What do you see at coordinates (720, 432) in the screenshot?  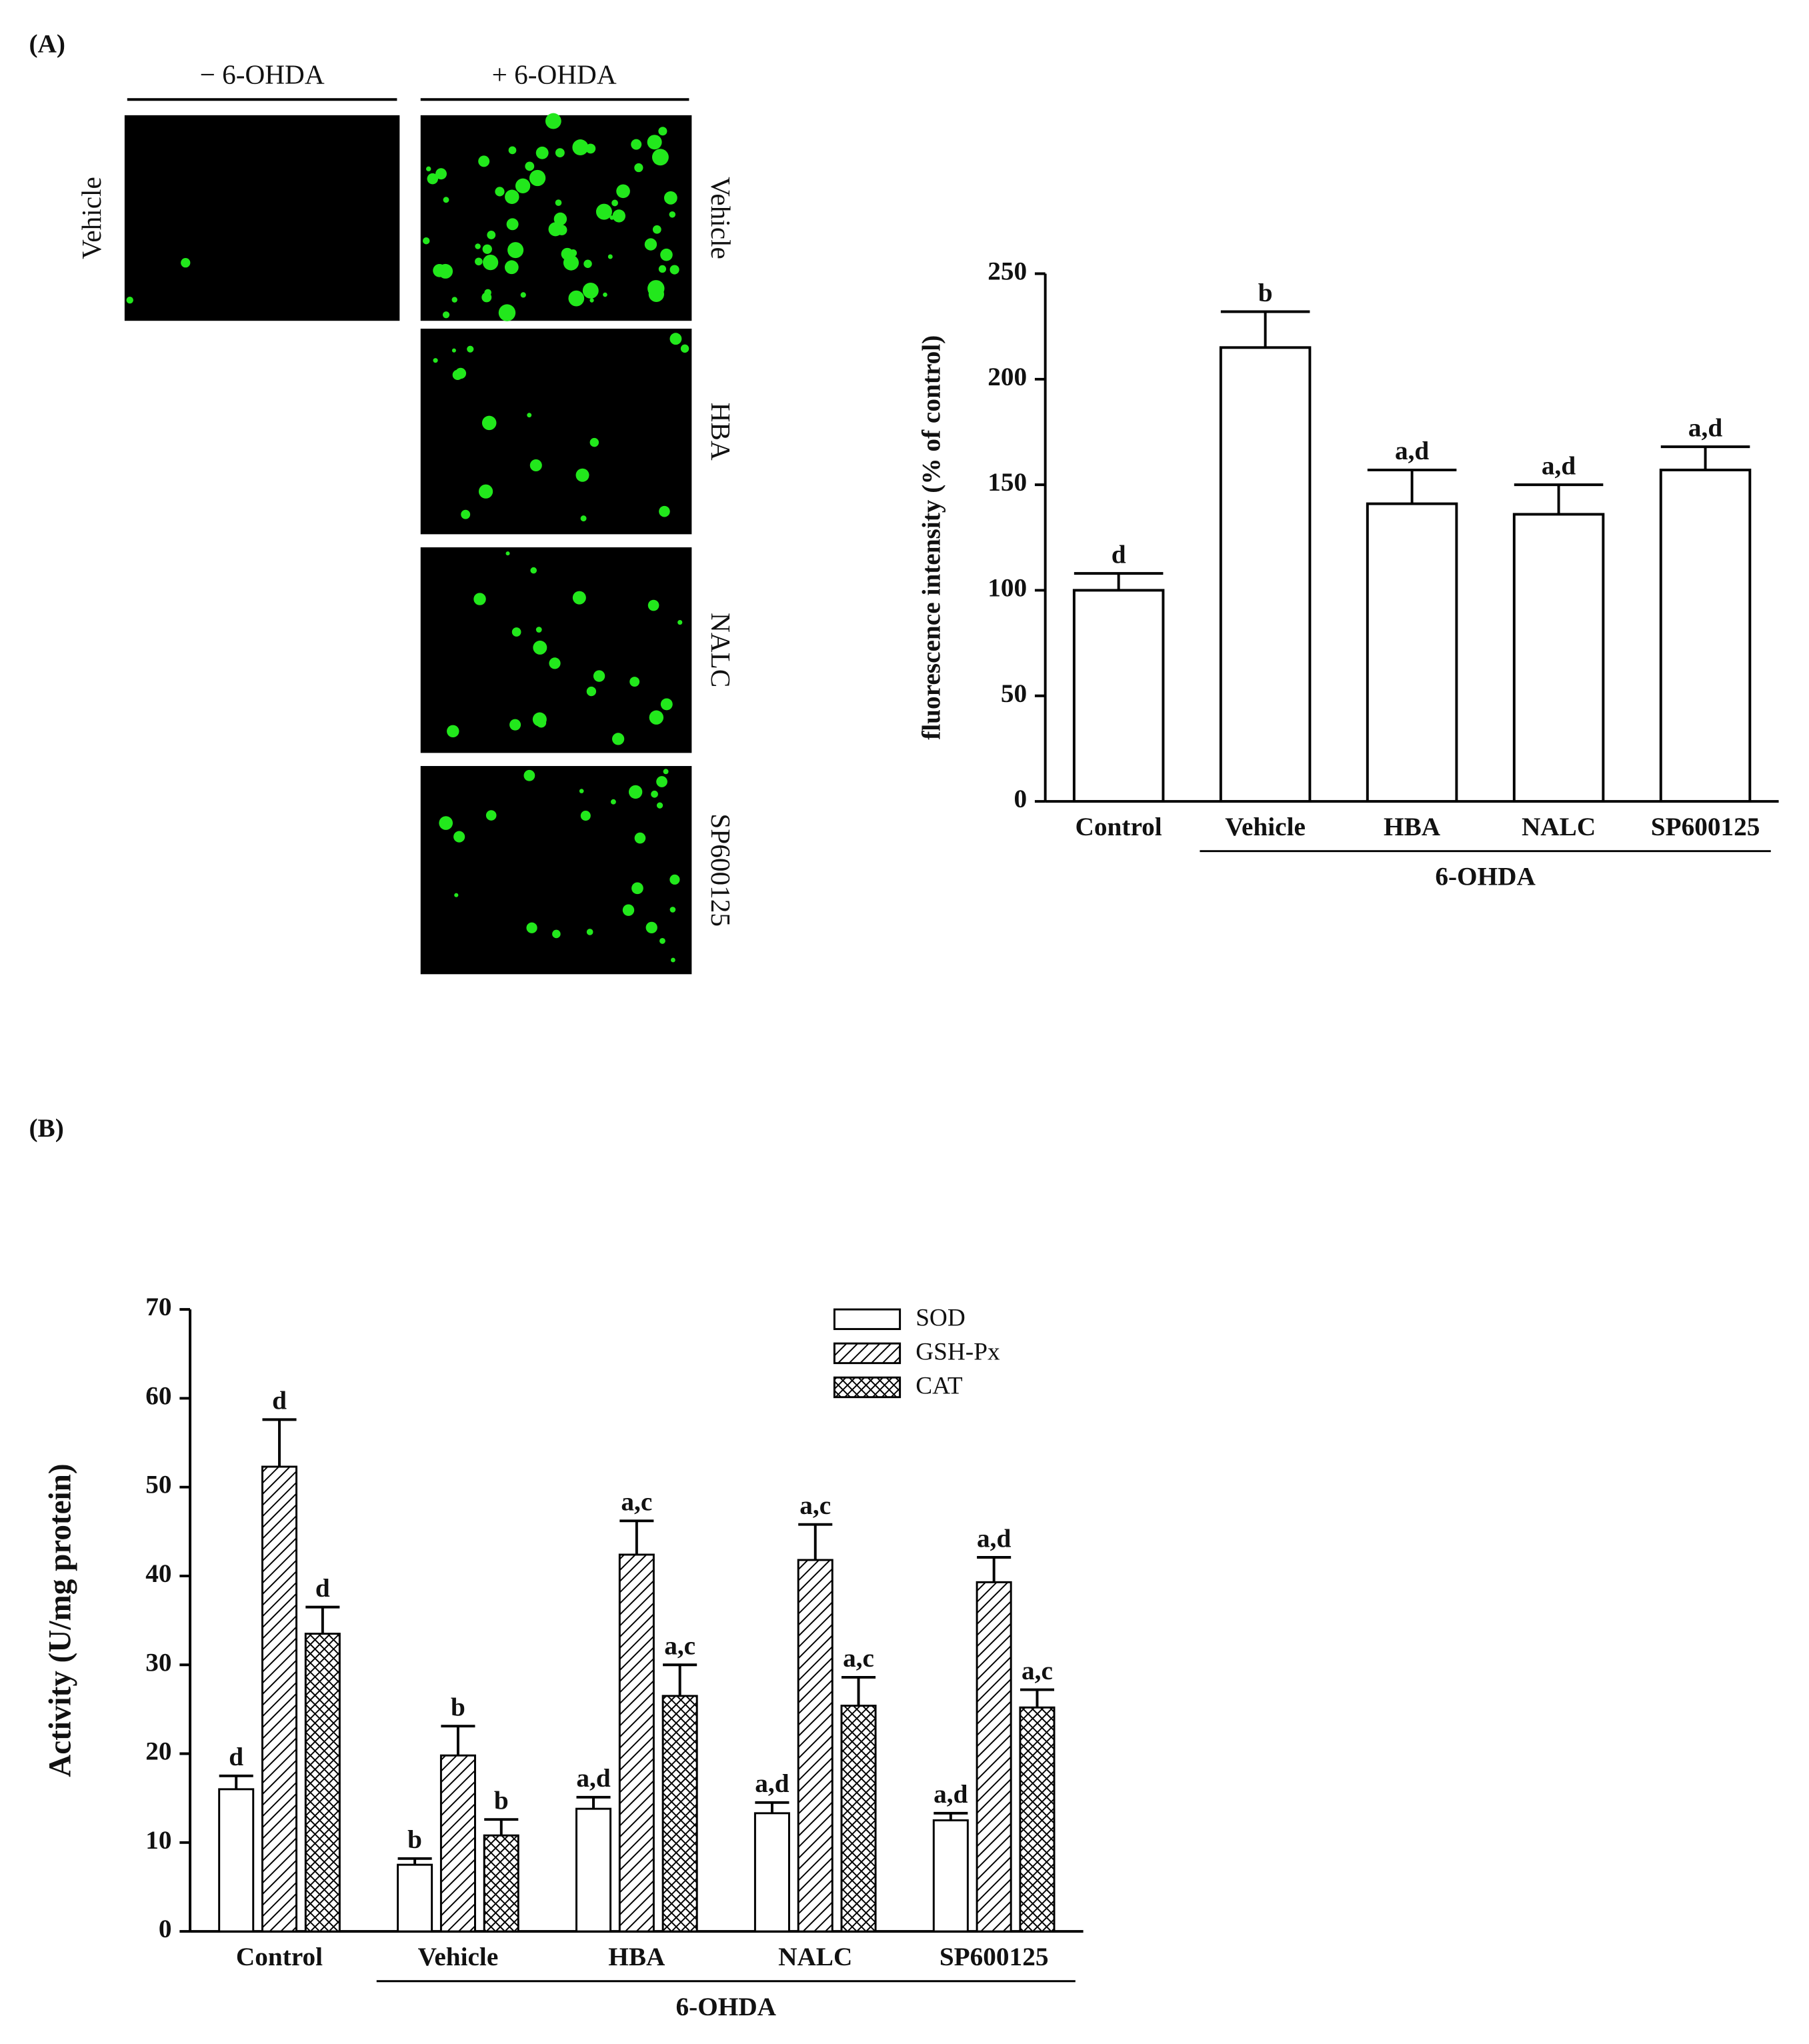 I see `image-label: HBA` at bounding box center [720, 432].